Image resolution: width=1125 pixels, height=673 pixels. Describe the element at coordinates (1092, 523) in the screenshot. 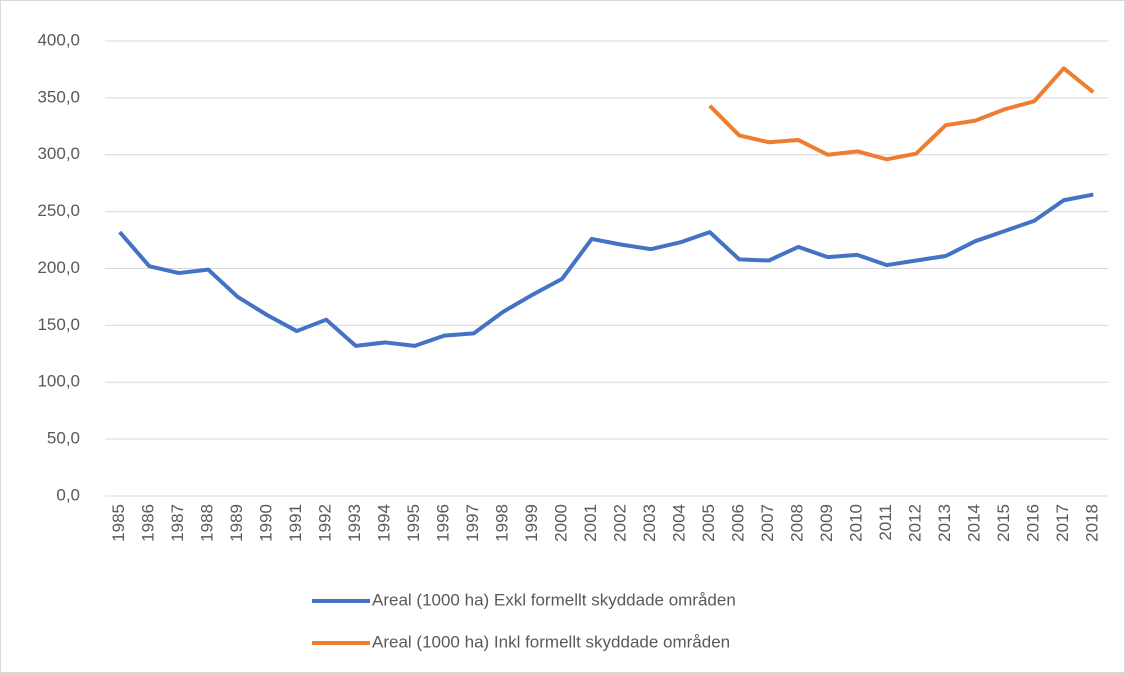

I see `x-tick-label: 2018` at that location.